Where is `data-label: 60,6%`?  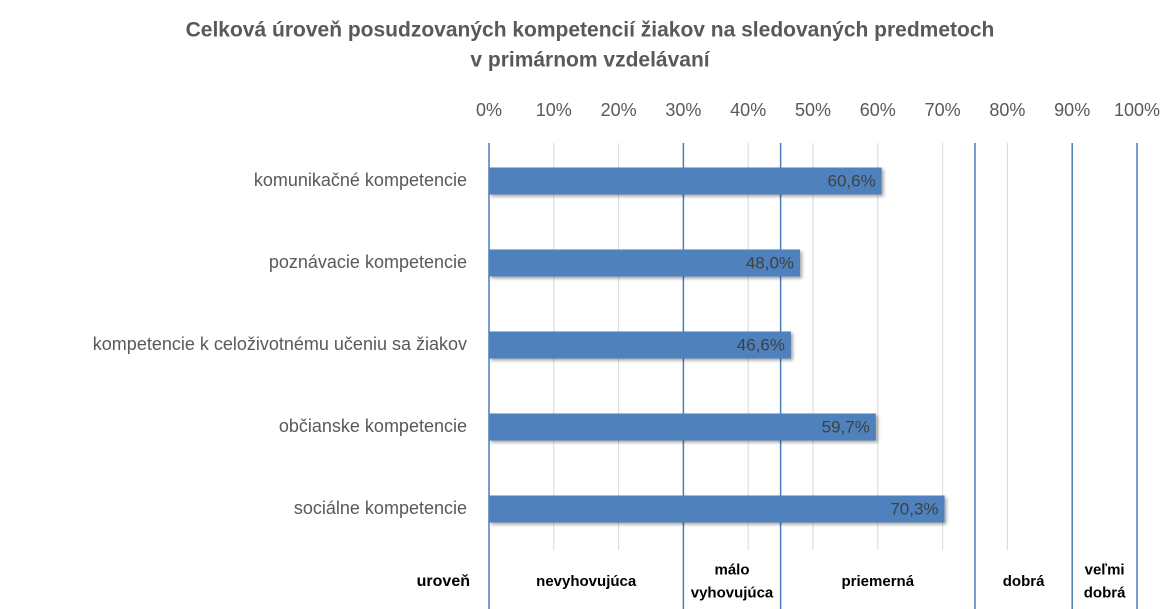 data-label: 60,6% is located at coordinates (851, 180).